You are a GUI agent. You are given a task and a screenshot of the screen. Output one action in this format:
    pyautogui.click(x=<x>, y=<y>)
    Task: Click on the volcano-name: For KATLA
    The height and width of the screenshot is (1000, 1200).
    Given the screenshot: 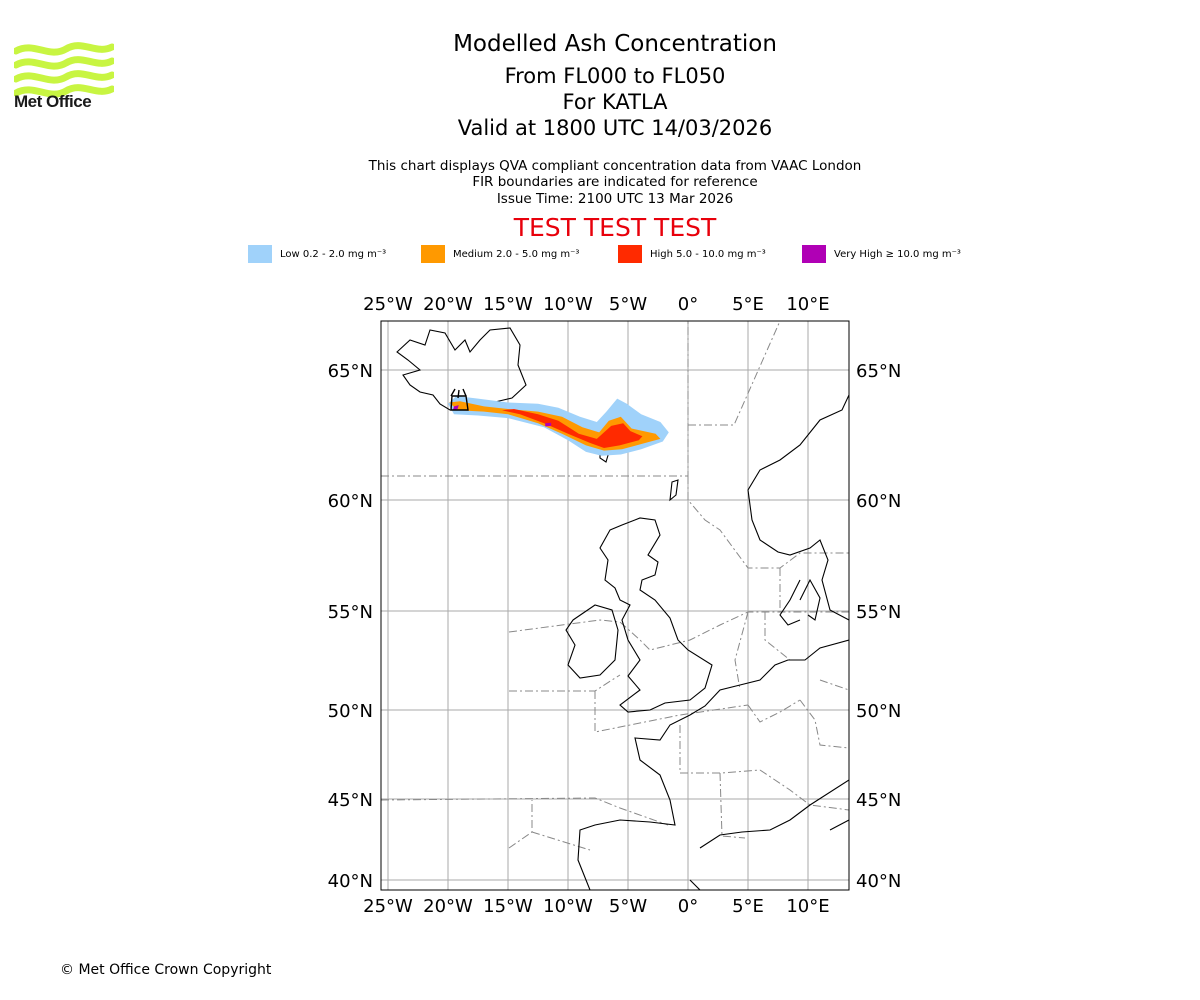 What is the action you would take?
    pyautogui.click(x=615, y=102)
    